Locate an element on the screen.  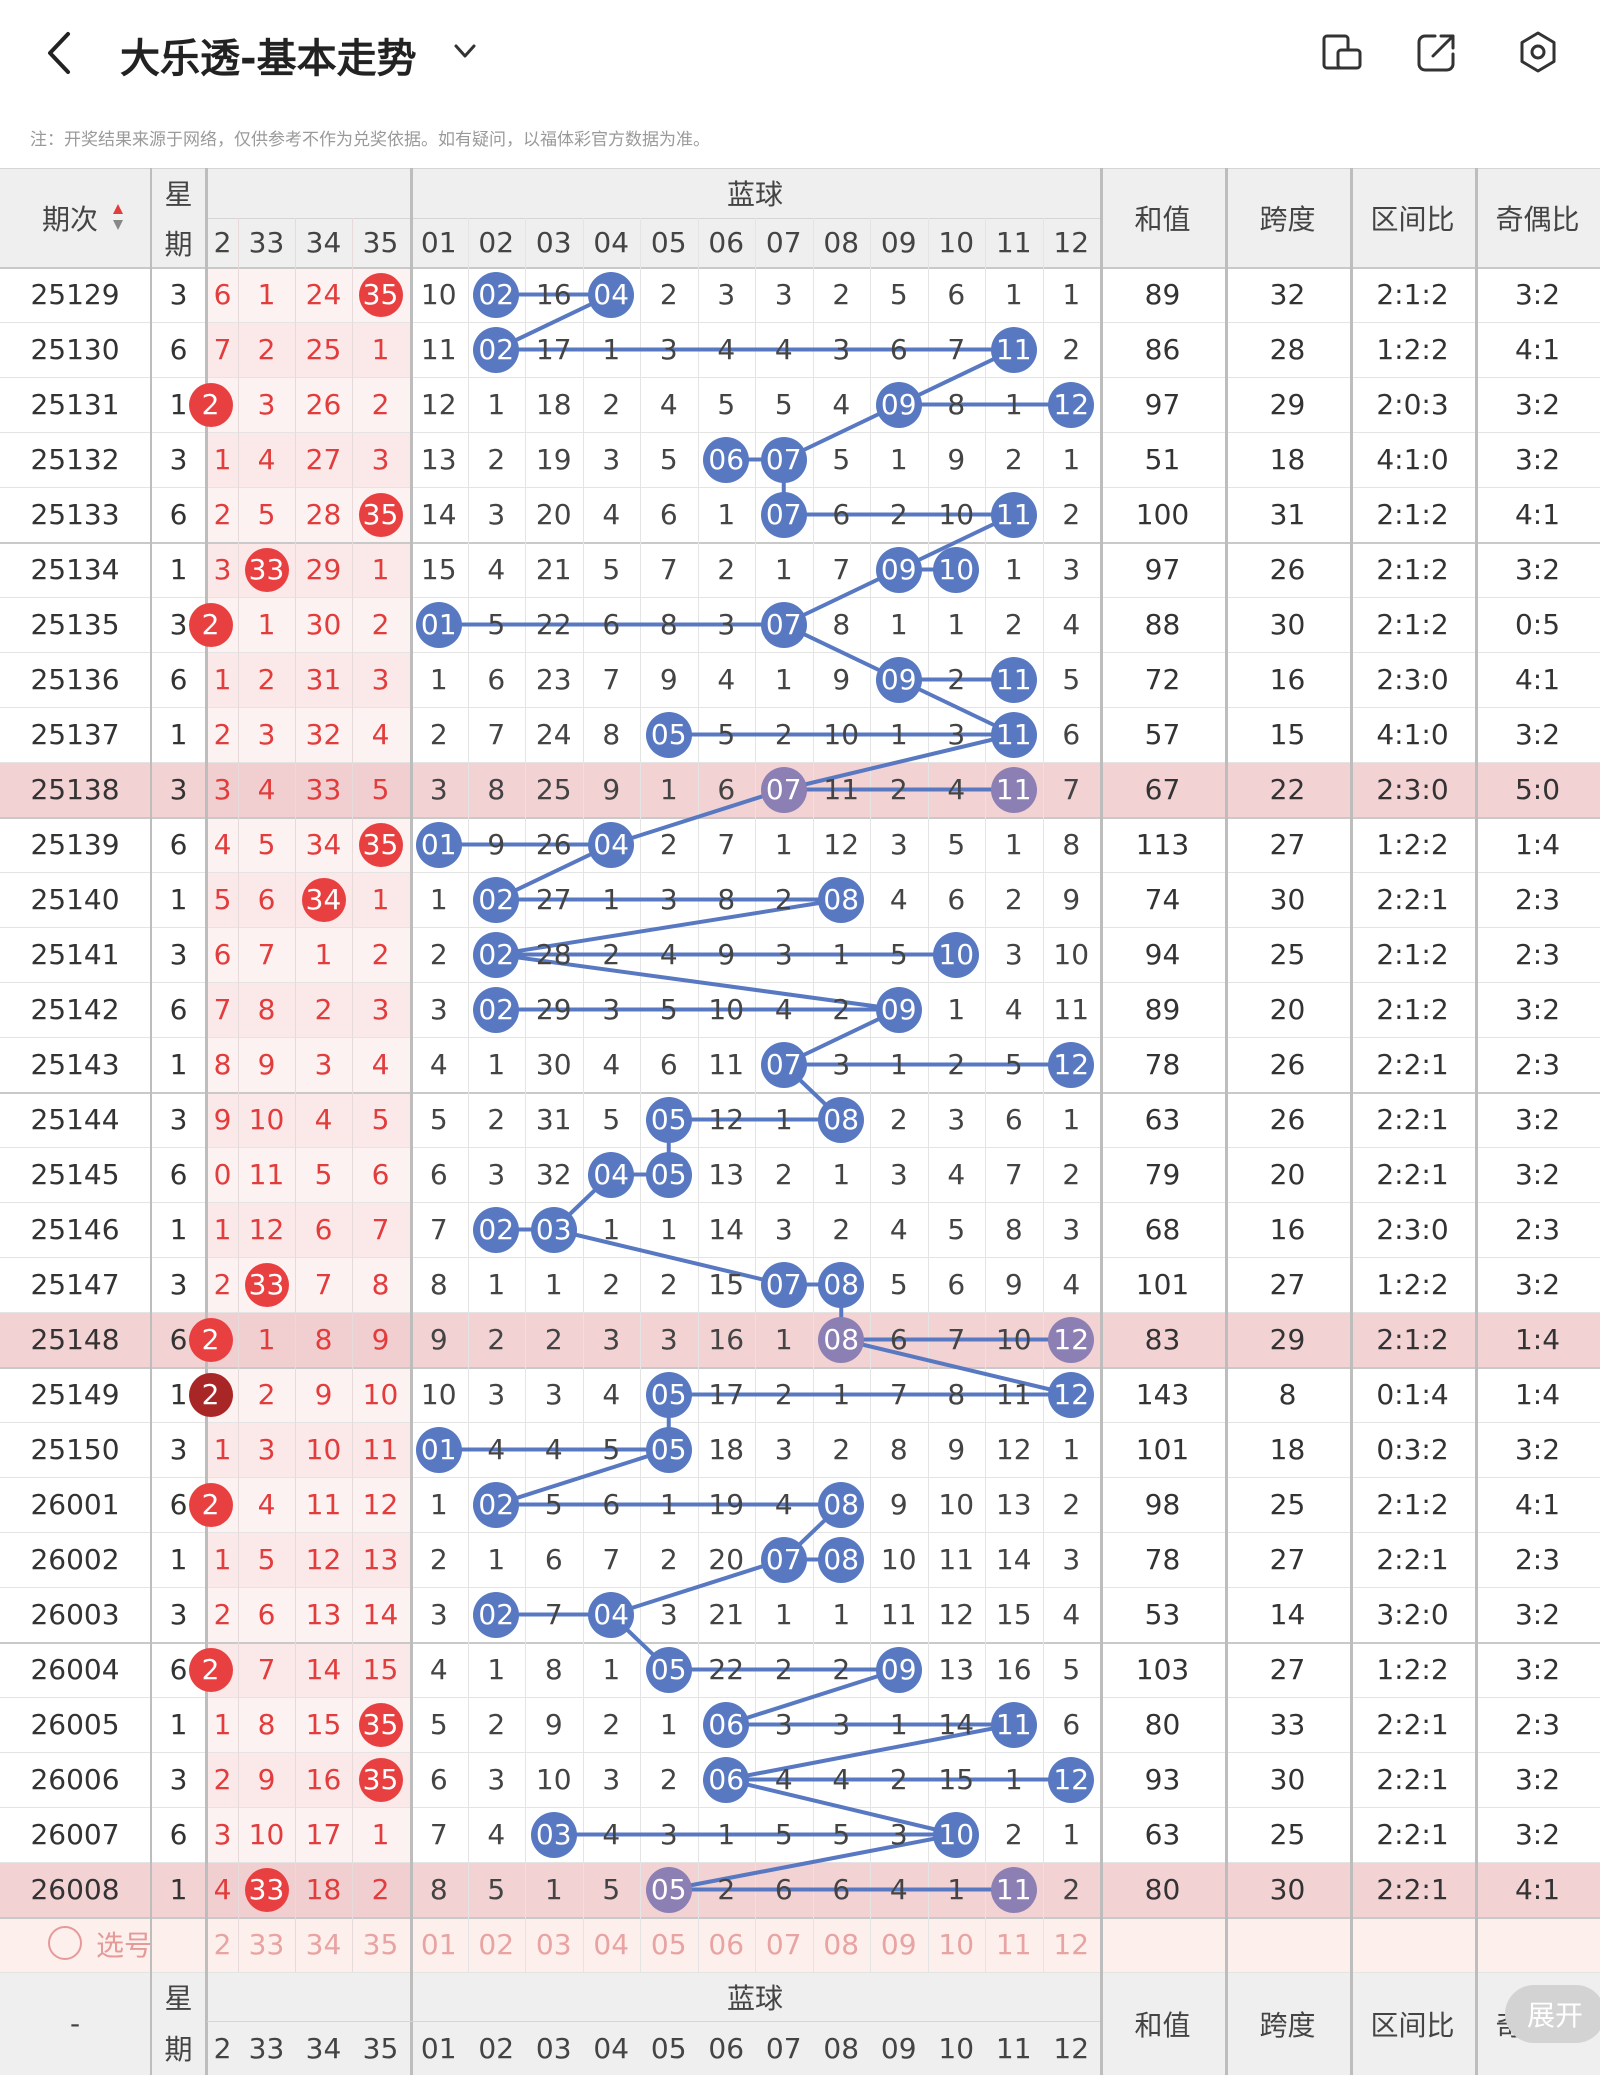
period-cell: 26007 is located at coordinates (75, 1834).